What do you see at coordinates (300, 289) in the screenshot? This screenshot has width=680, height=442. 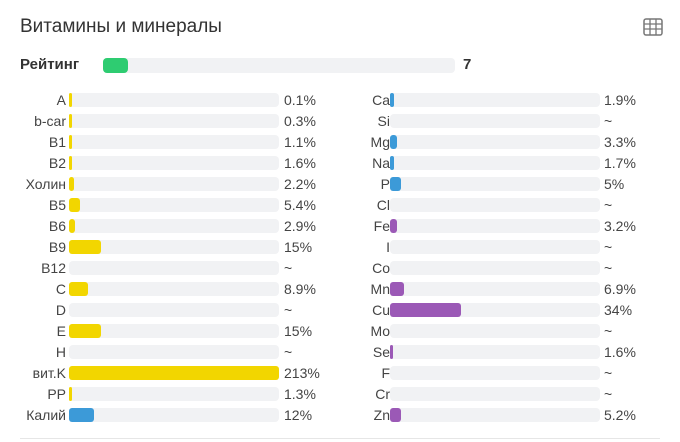 I see `nutrient-value: 8.9%` at bounding box center [300, 289].